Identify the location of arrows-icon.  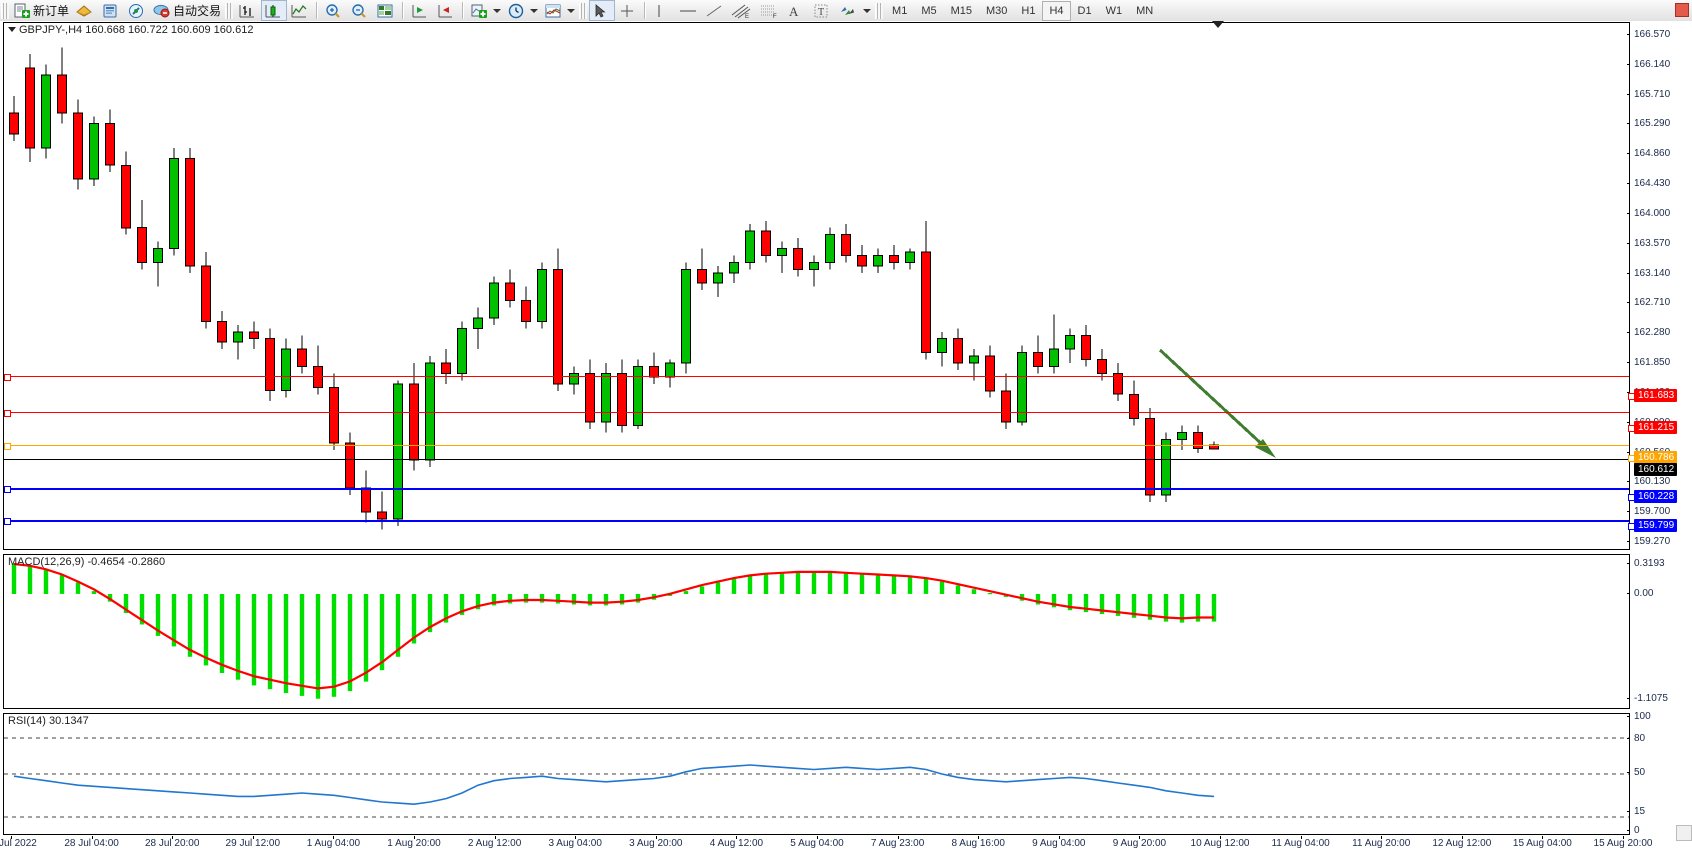
(848, 10).